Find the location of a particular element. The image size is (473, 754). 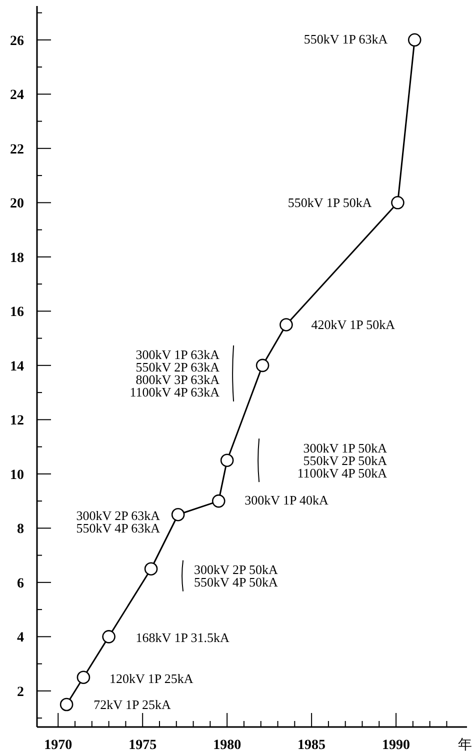

y-tick-label: 26 is located at coordinates (17, 41).